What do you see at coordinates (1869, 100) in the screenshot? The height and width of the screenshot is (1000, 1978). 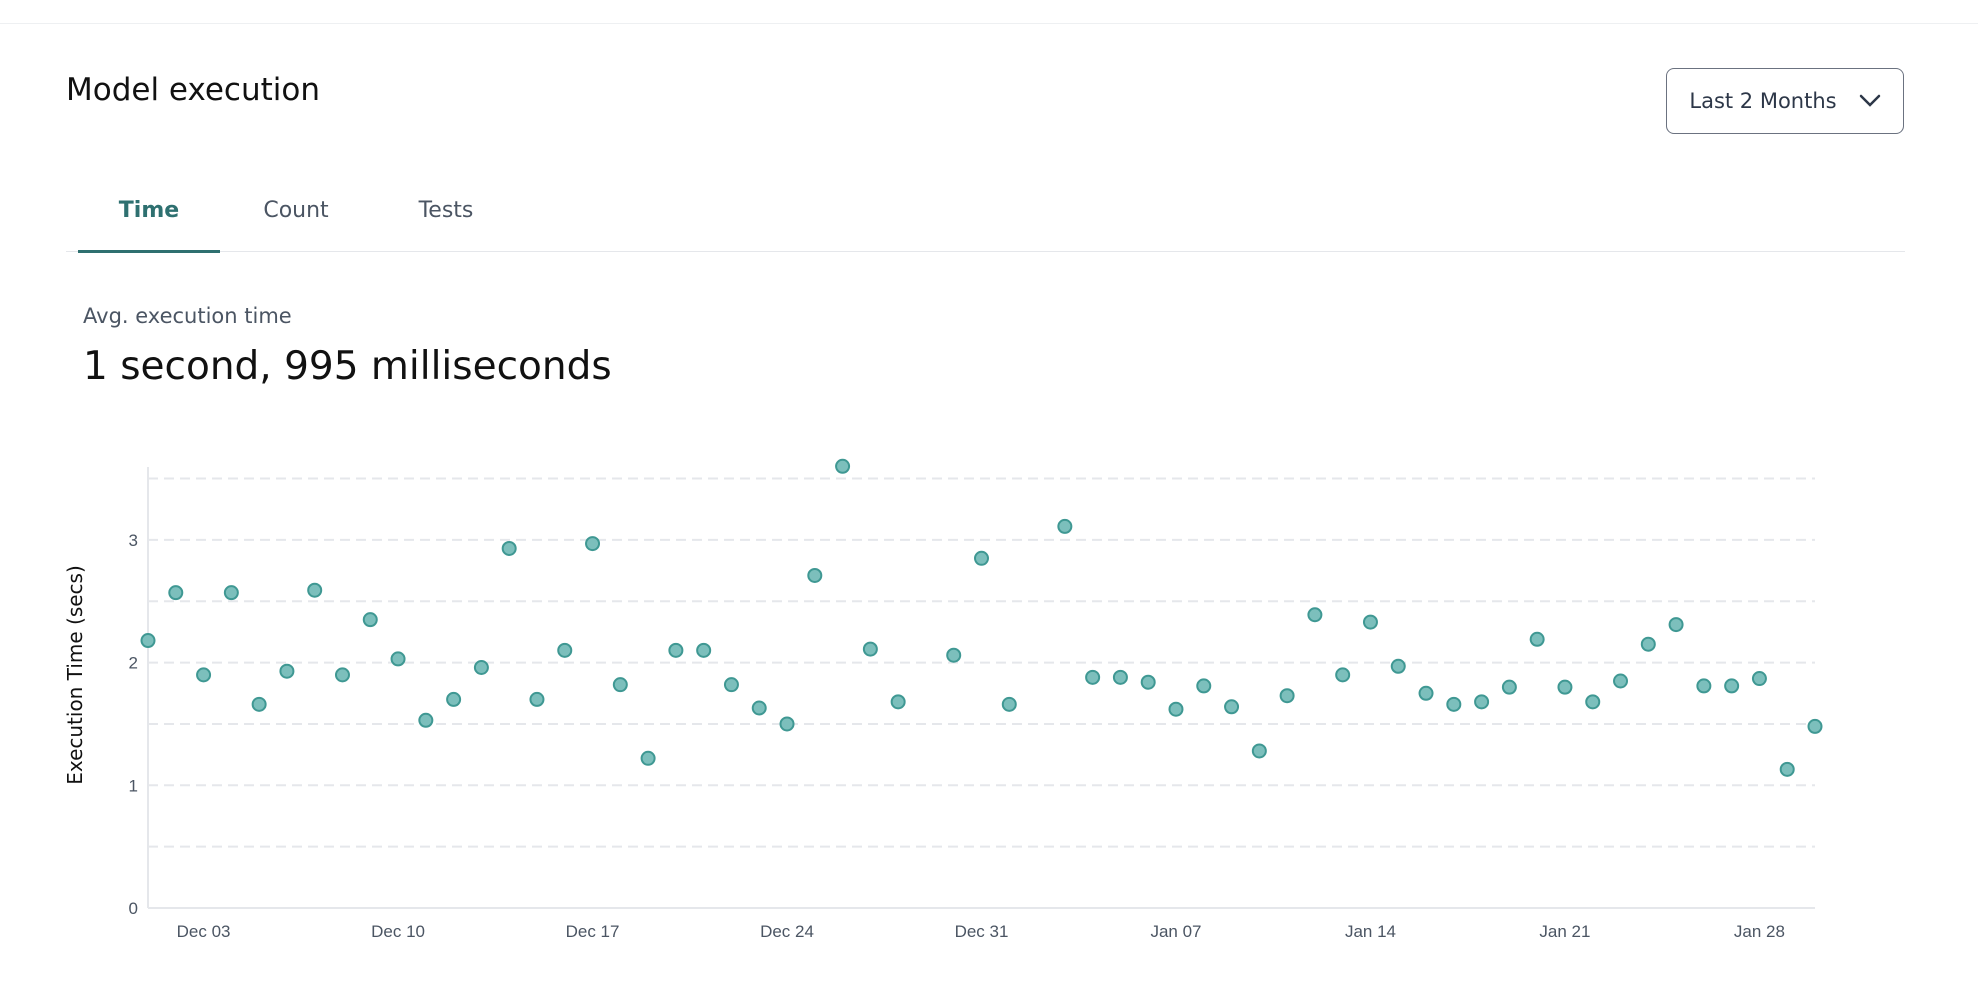 I see `chevron-down-icon` at bounding box center [1869, 100].